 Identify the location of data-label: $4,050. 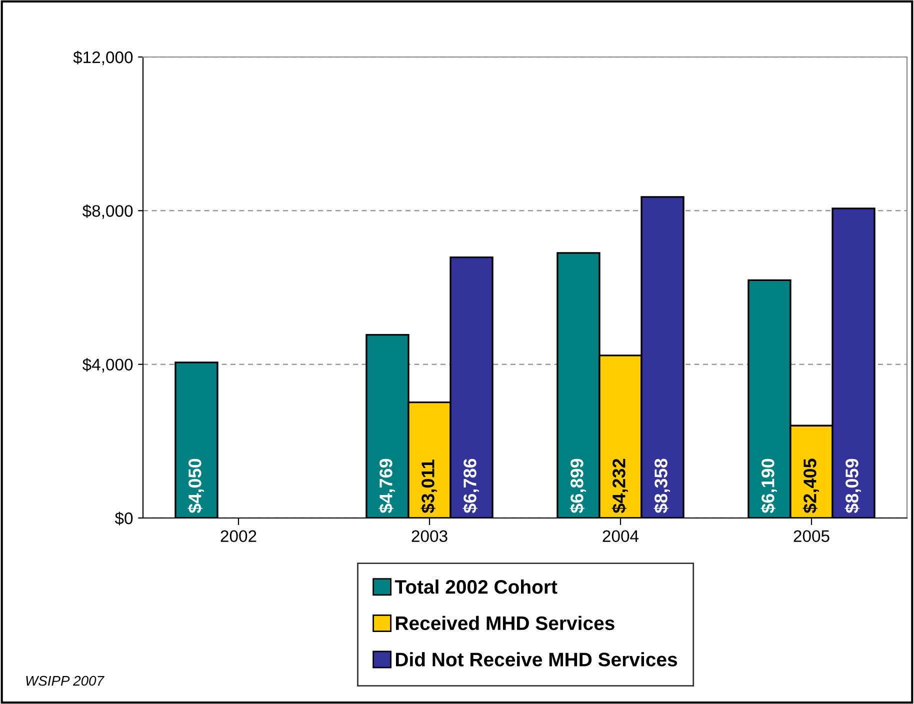
(196, 486).